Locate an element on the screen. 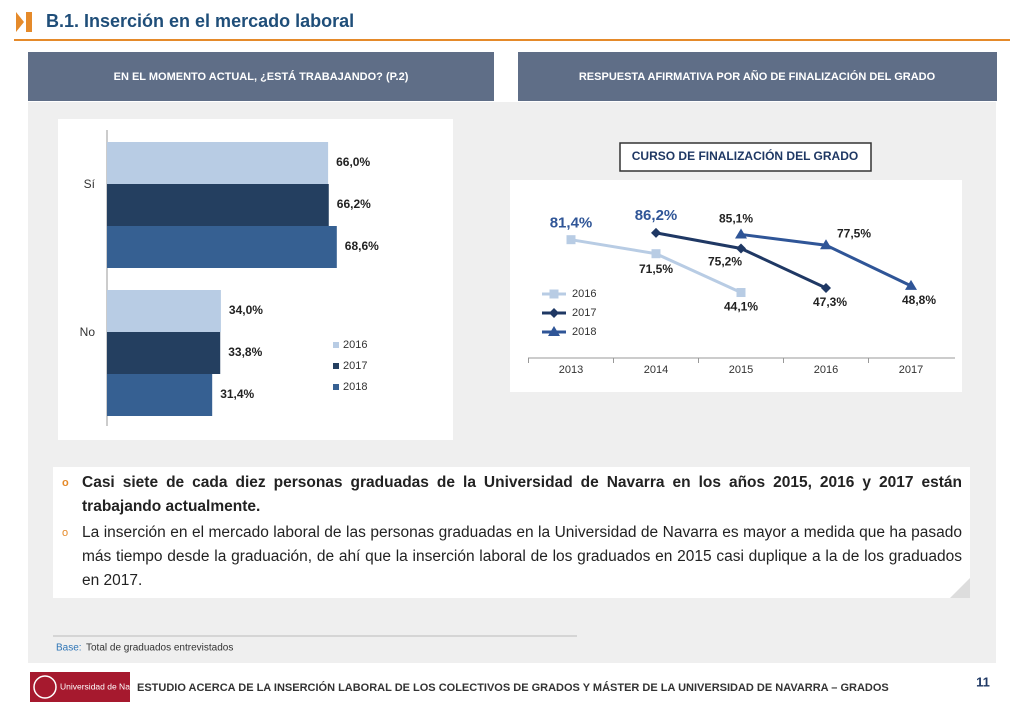 Image resolution: width=1024 pixels, height=709 pixels. x-tick-label: 2013 is located at coordinates (571, 370).